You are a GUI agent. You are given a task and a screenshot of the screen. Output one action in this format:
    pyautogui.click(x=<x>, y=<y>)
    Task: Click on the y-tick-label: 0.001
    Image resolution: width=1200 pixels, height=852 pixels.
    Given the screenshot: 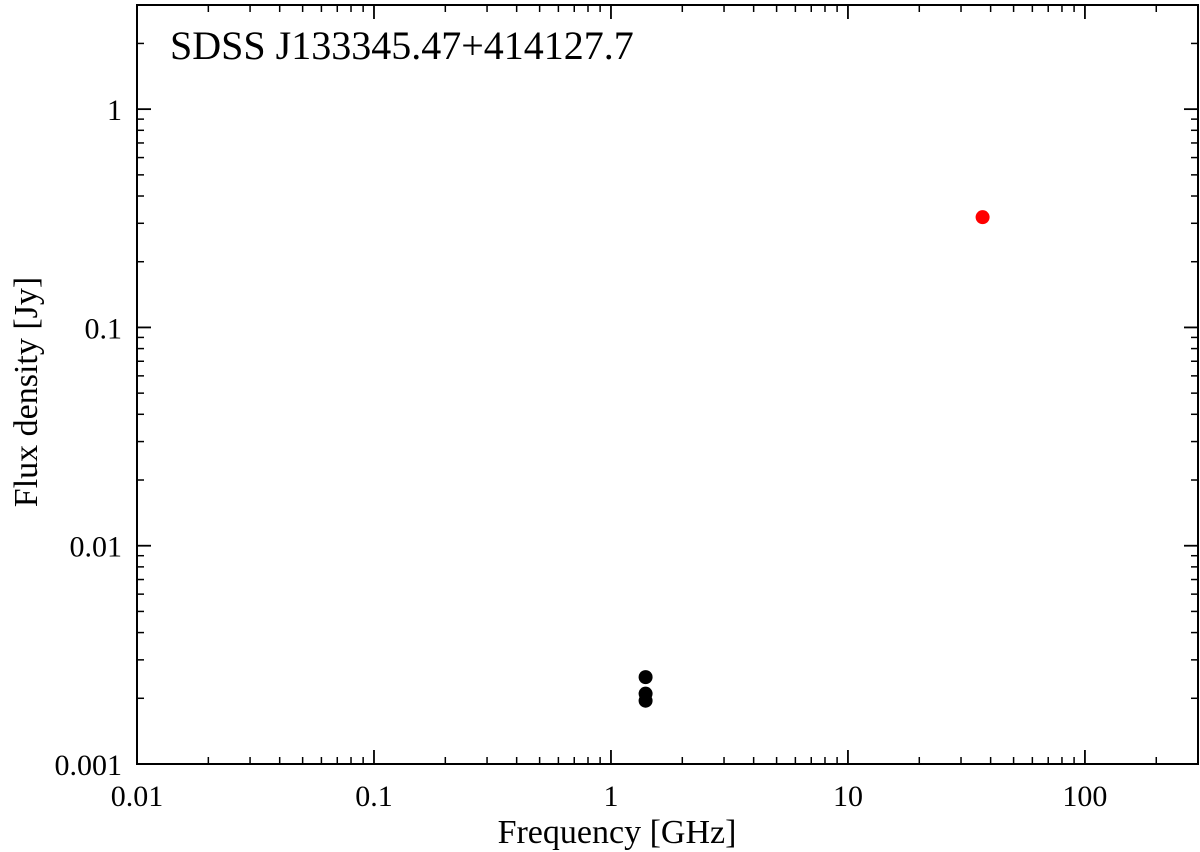 What is the action you would take?
    pyautogui.click(x=89, y=765)
    